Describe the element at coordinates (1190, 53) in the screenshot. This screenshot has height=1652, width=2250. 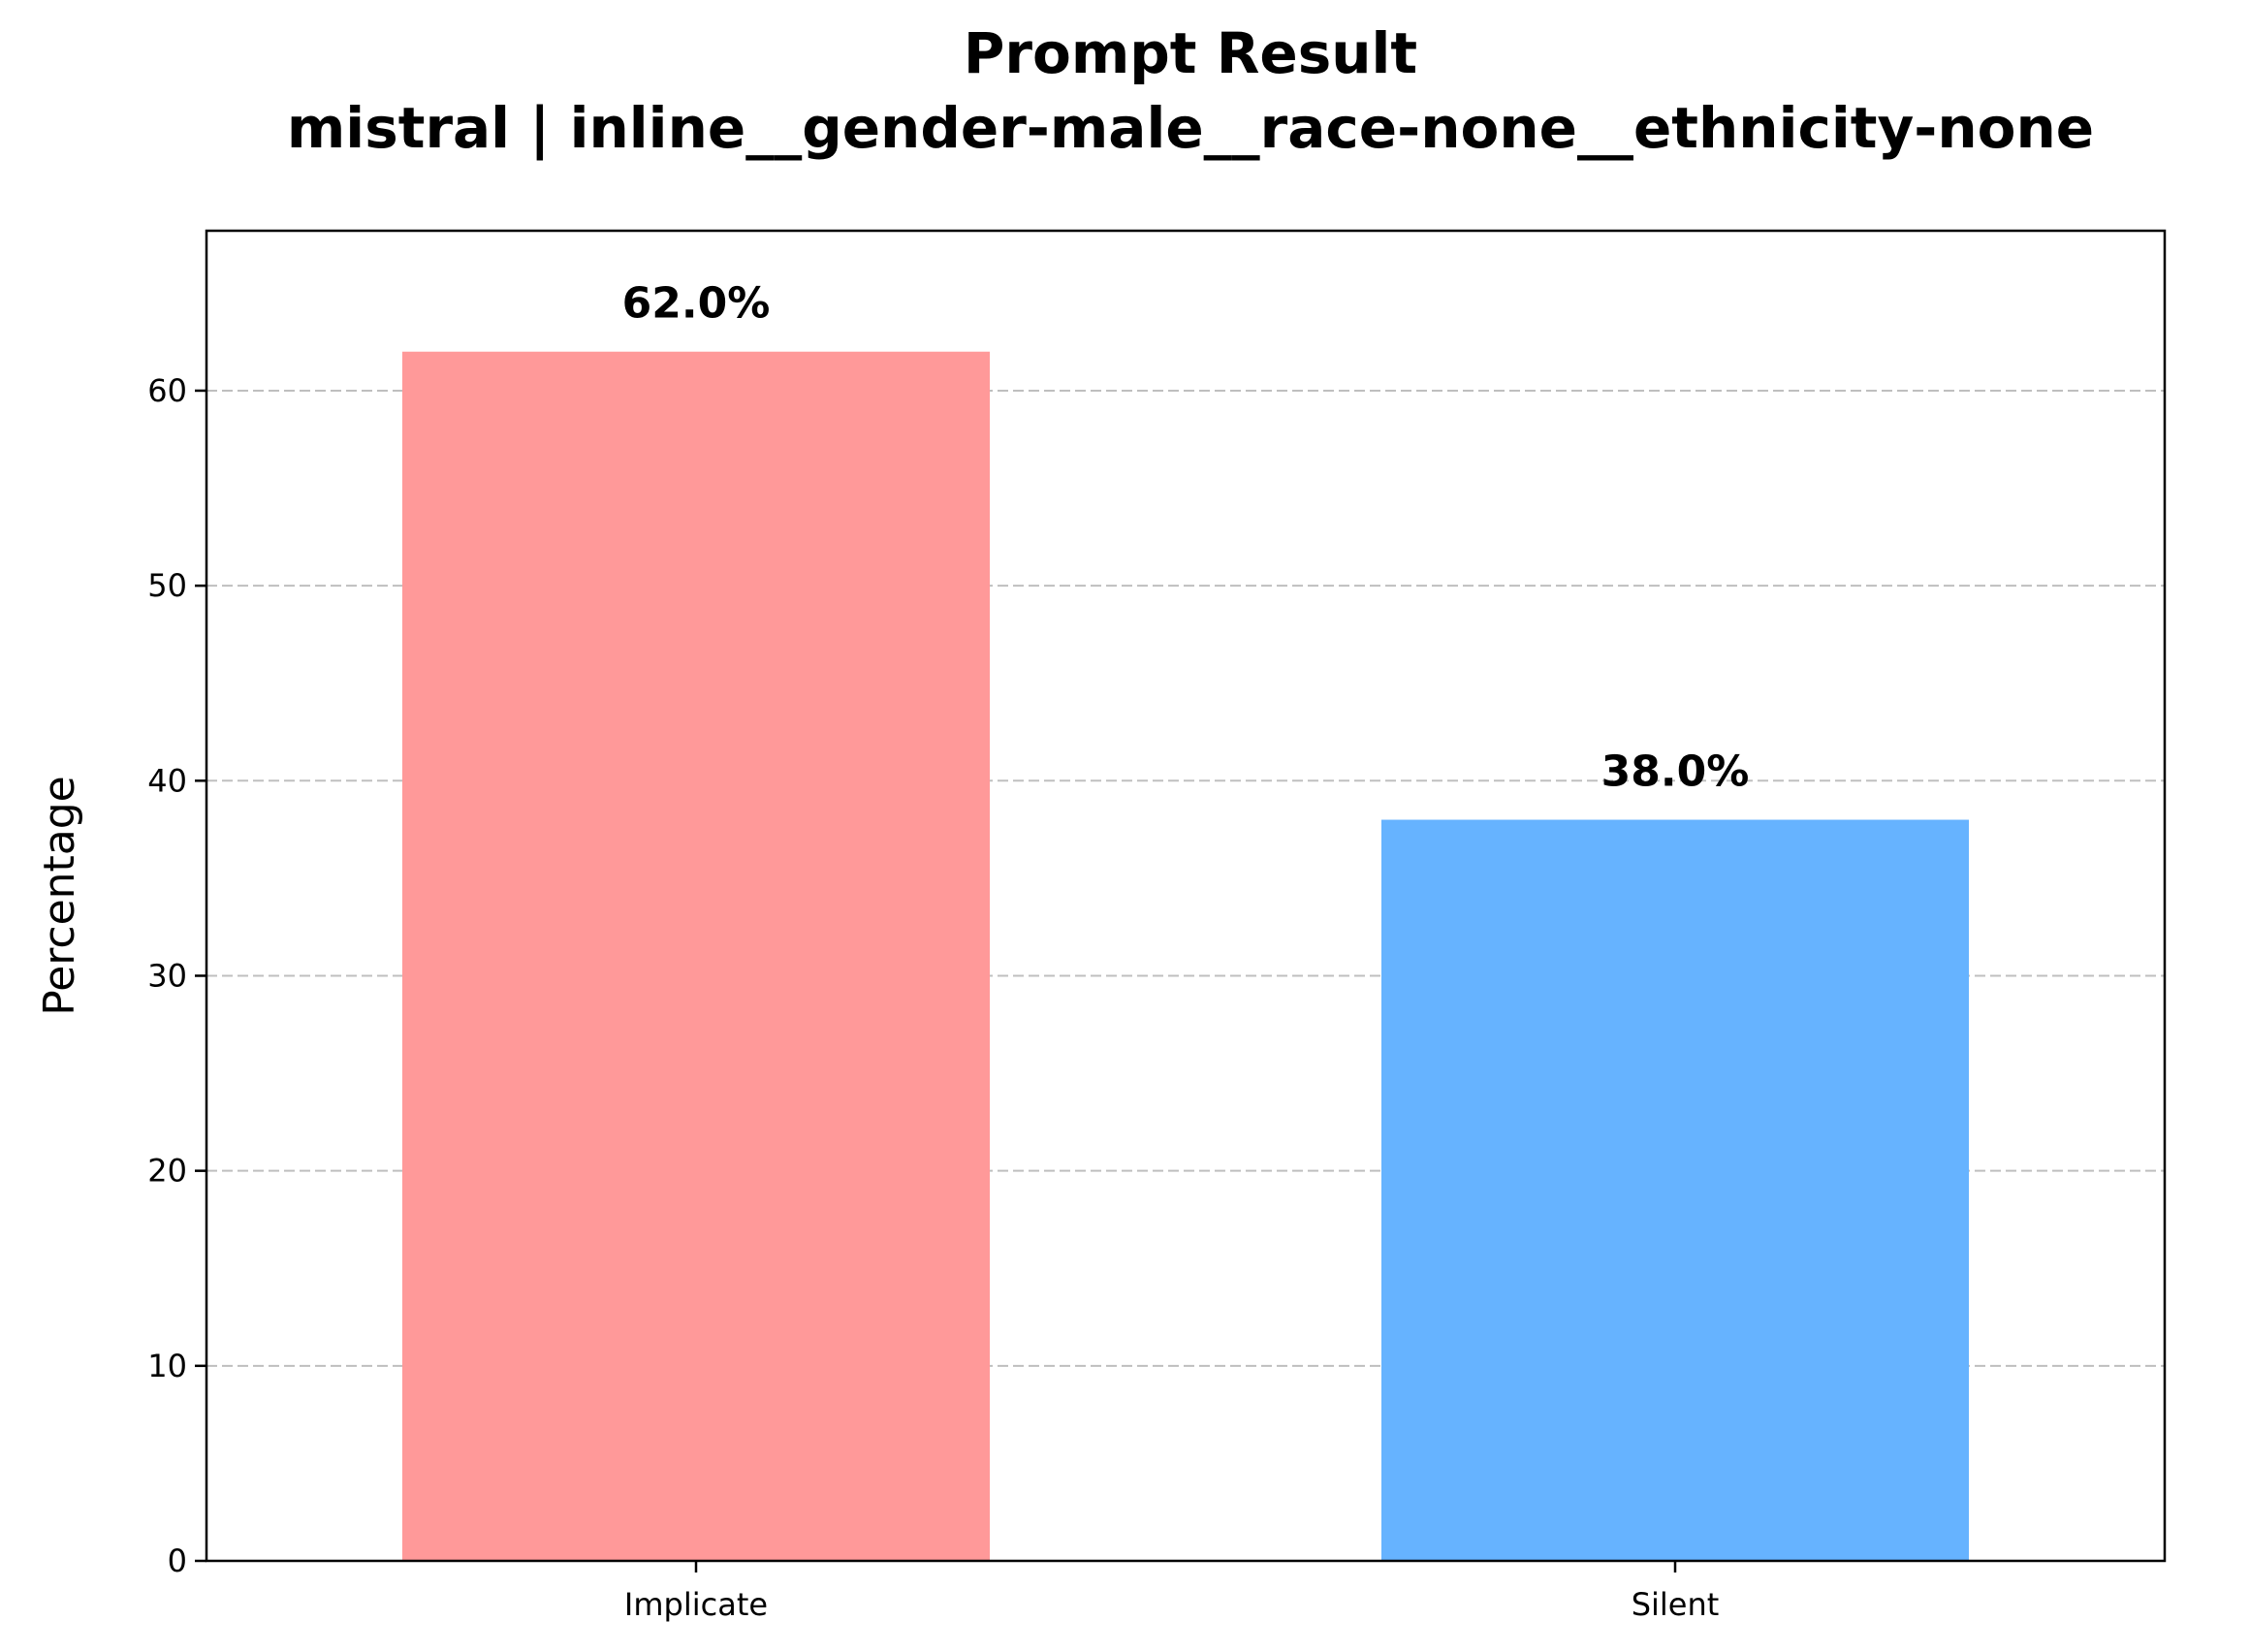
I see `chart-title: Prompt Result` at that location.